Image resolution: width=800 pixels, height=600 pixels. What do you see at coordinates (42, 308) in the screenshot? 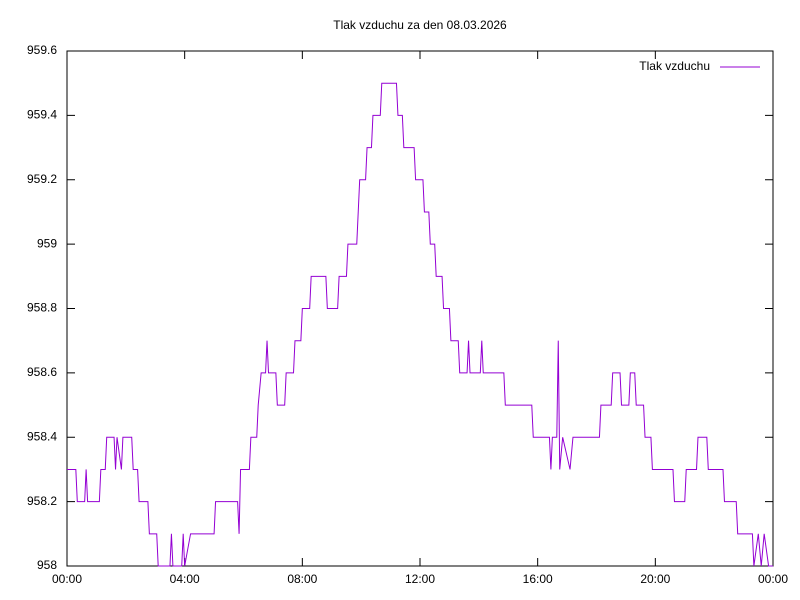
I see `y-tick-label: 958.8` at bounding box center [42, 308].